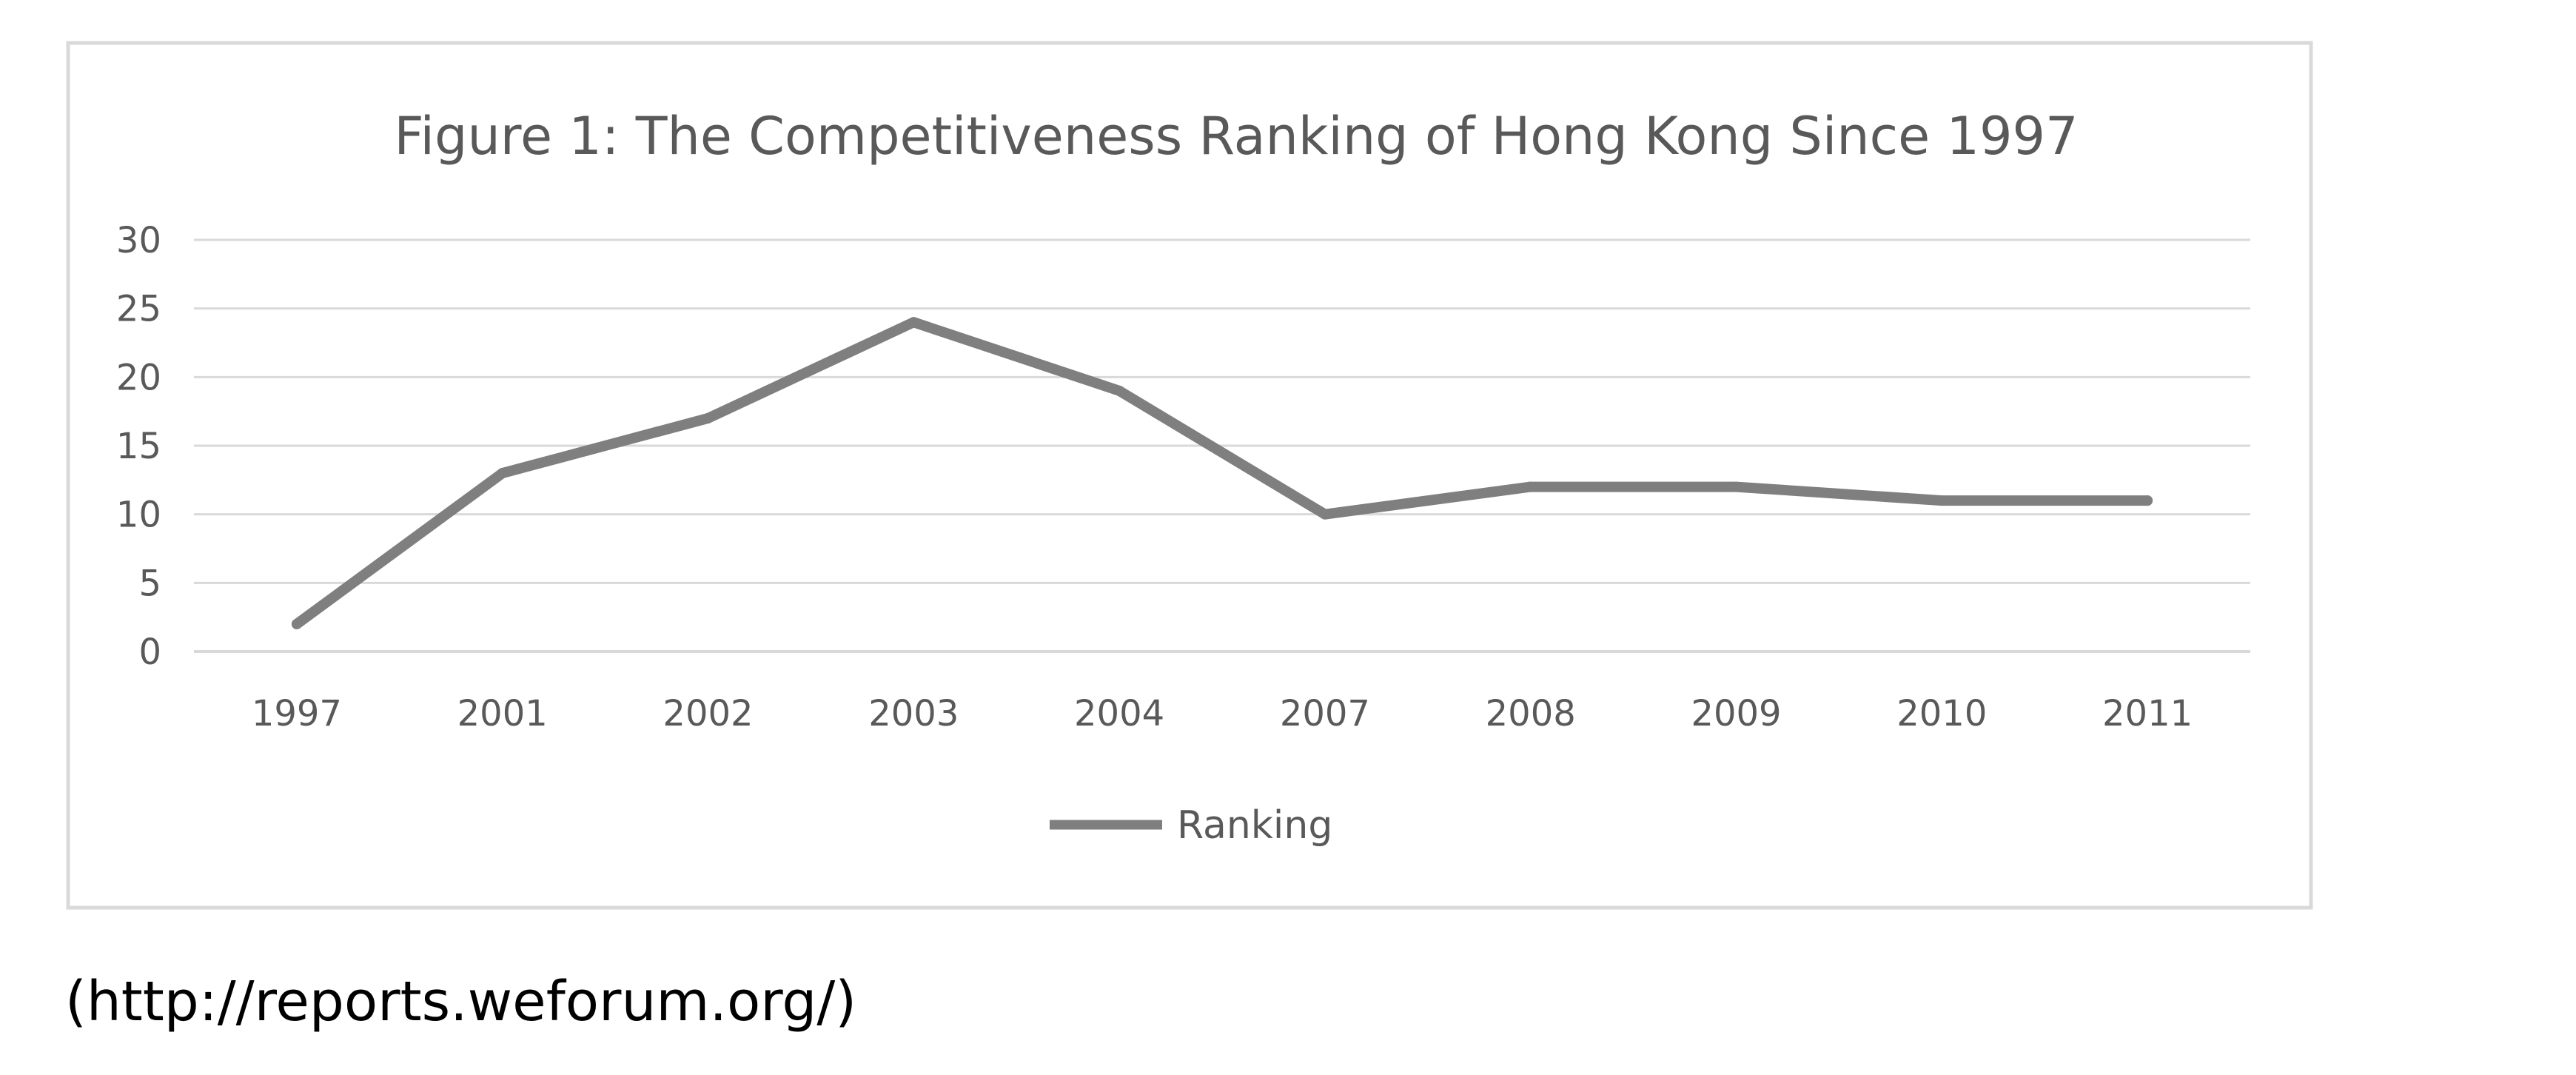 The height and width of the screenshot is (1075, 2576). Describe the element at coordinates (138, 240) in the screenshot. I see `y-tick-label: 30` at that location.